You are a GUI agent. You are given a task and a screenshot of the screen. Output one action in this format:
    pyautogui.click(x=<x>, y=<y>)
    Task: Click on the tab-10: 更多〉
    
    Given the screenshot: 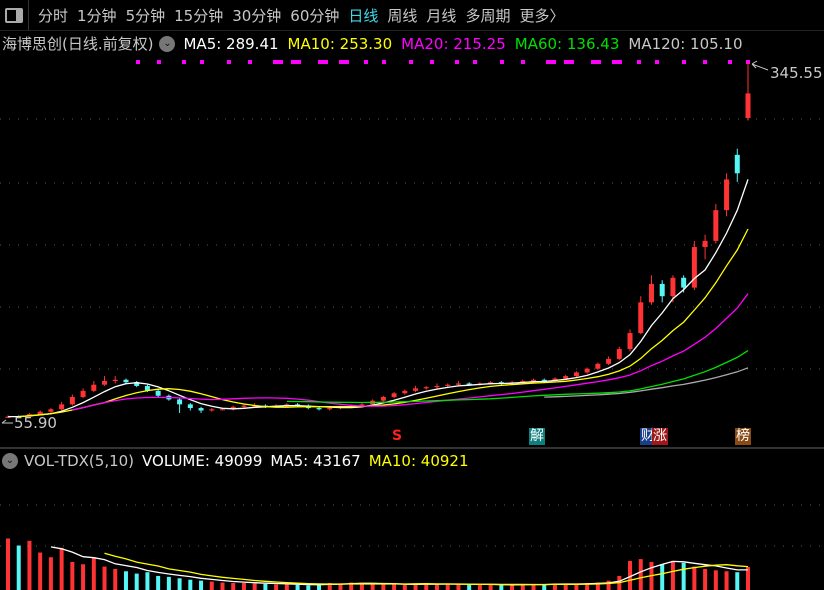 What is the action you would take?
    pyautogui.click(x=542, y=15)
    